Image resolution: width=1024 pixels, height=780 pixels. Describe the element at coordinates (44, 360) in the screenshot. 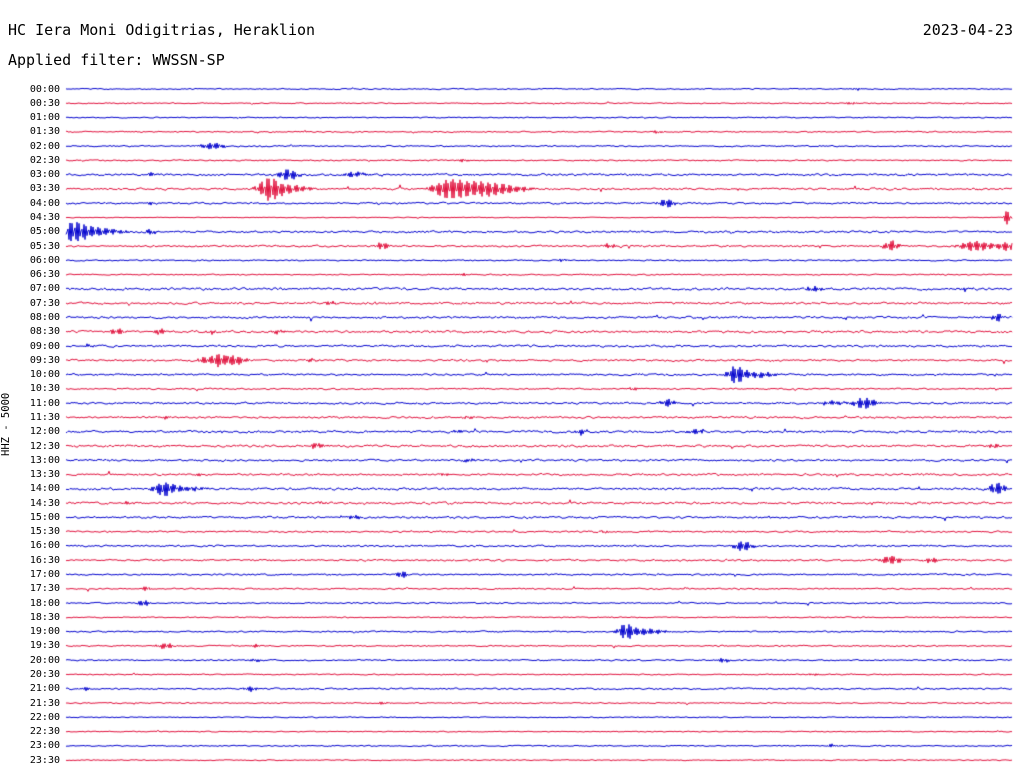

I see `time-label: 09:30` at that location.